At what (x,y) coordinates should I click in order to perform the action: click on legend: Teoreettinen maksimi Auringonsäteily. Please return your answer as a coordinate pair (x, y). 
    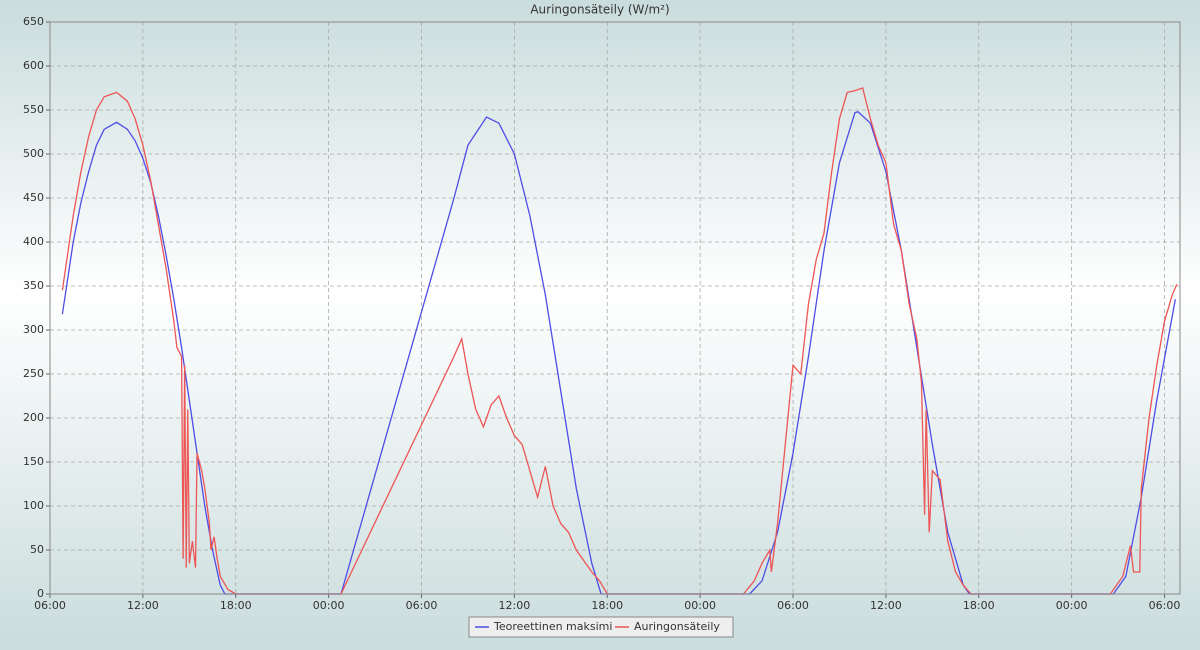
    Looking at the image, I should click on (601, 627).